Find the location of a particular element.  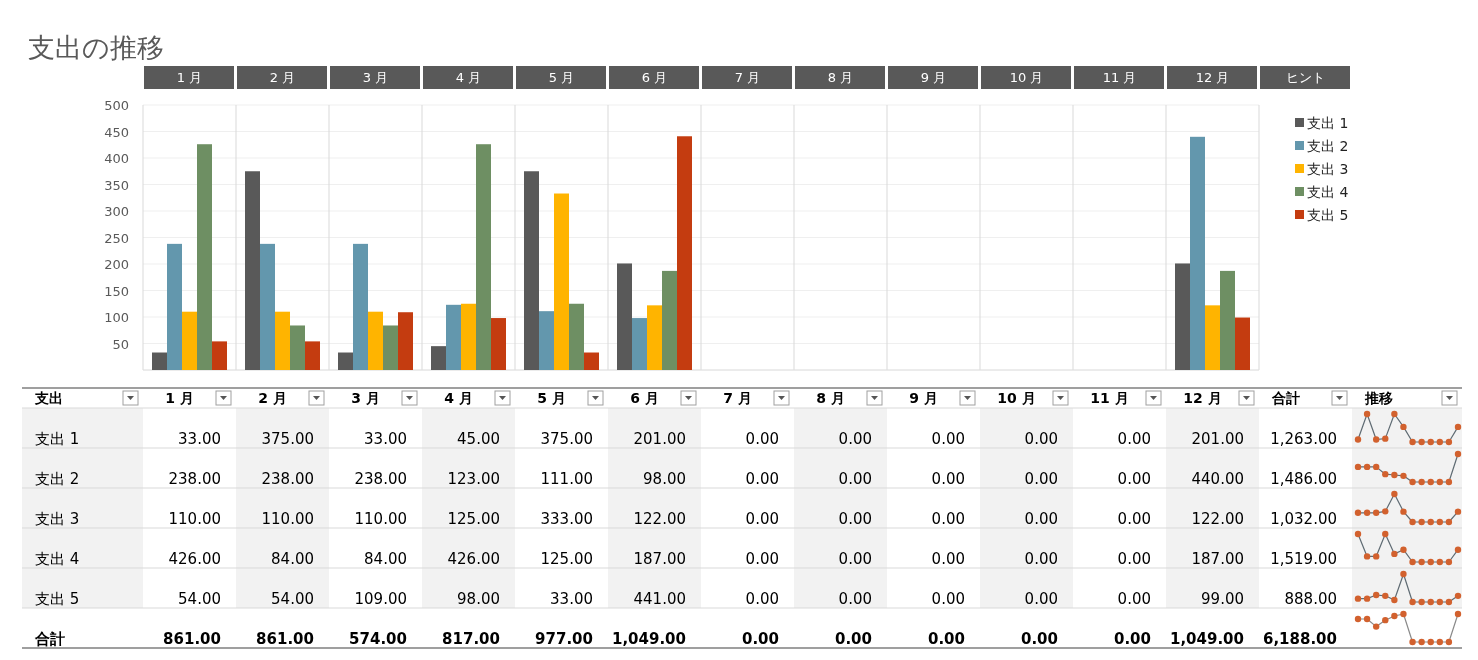

text: 1,486.00 is located at coordinates (1303, 479).